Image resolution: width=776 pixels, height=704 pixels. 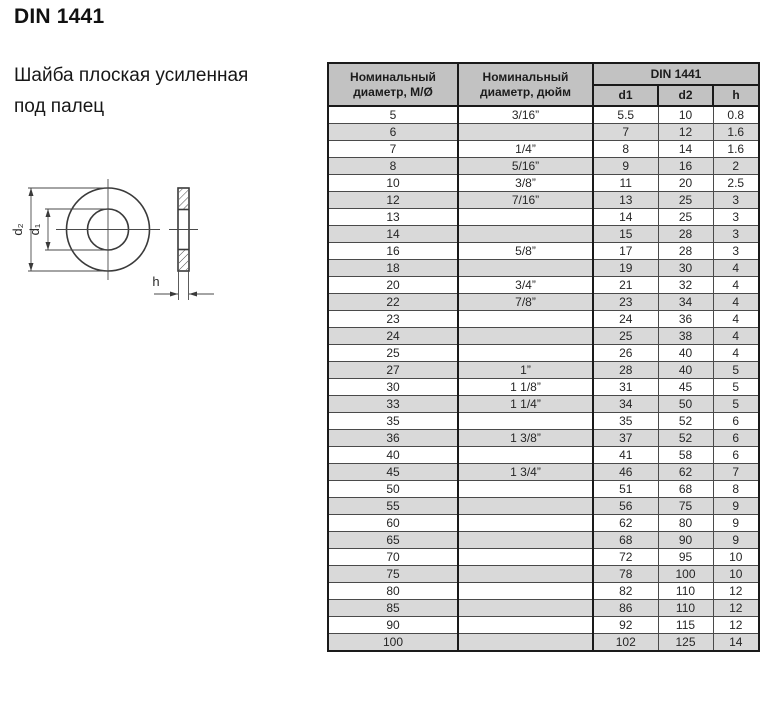 What do you see at coordinates (625, 625) in the screenshot?
I see `table-cell: 92` at bounding box center [625, 625].